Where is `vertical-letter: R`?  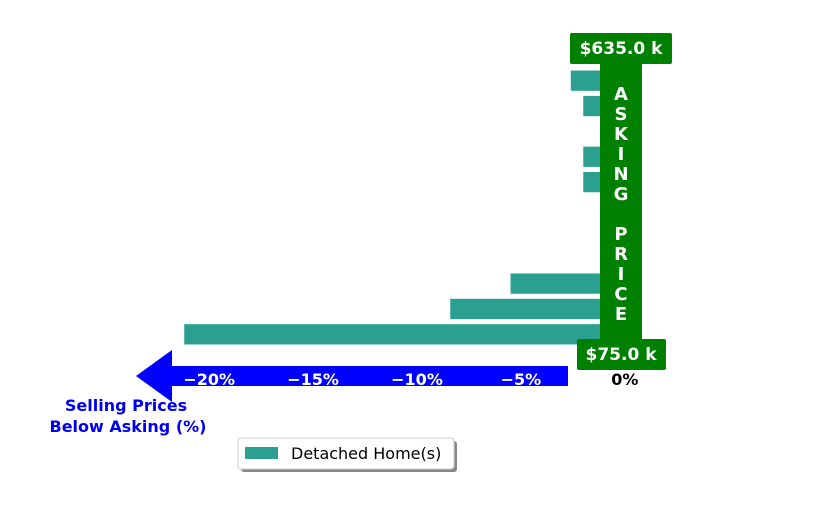
vertical-letter: R is located at coordinates (621, 254).